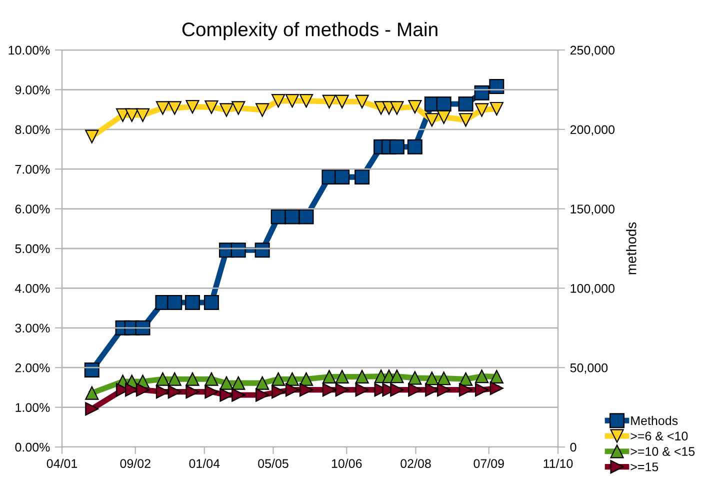 The height and width of the screenshot is (482, 703). Describe the element at coordinates (32, 447) in the screenshot. I see `y-tick-label: 0.00%` at that location.